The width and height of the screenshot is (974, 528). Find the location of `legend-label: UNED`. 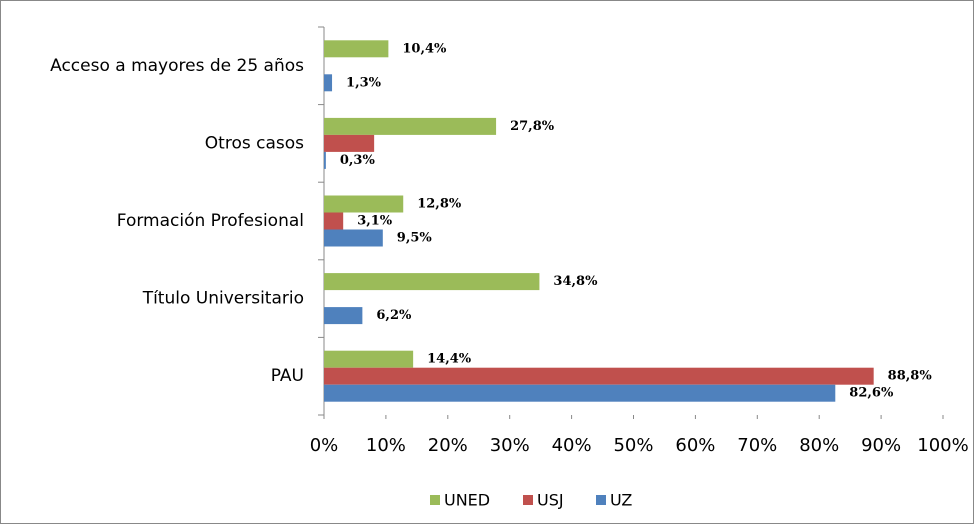

legend-label: UNED is located at coordinates (467, 500).